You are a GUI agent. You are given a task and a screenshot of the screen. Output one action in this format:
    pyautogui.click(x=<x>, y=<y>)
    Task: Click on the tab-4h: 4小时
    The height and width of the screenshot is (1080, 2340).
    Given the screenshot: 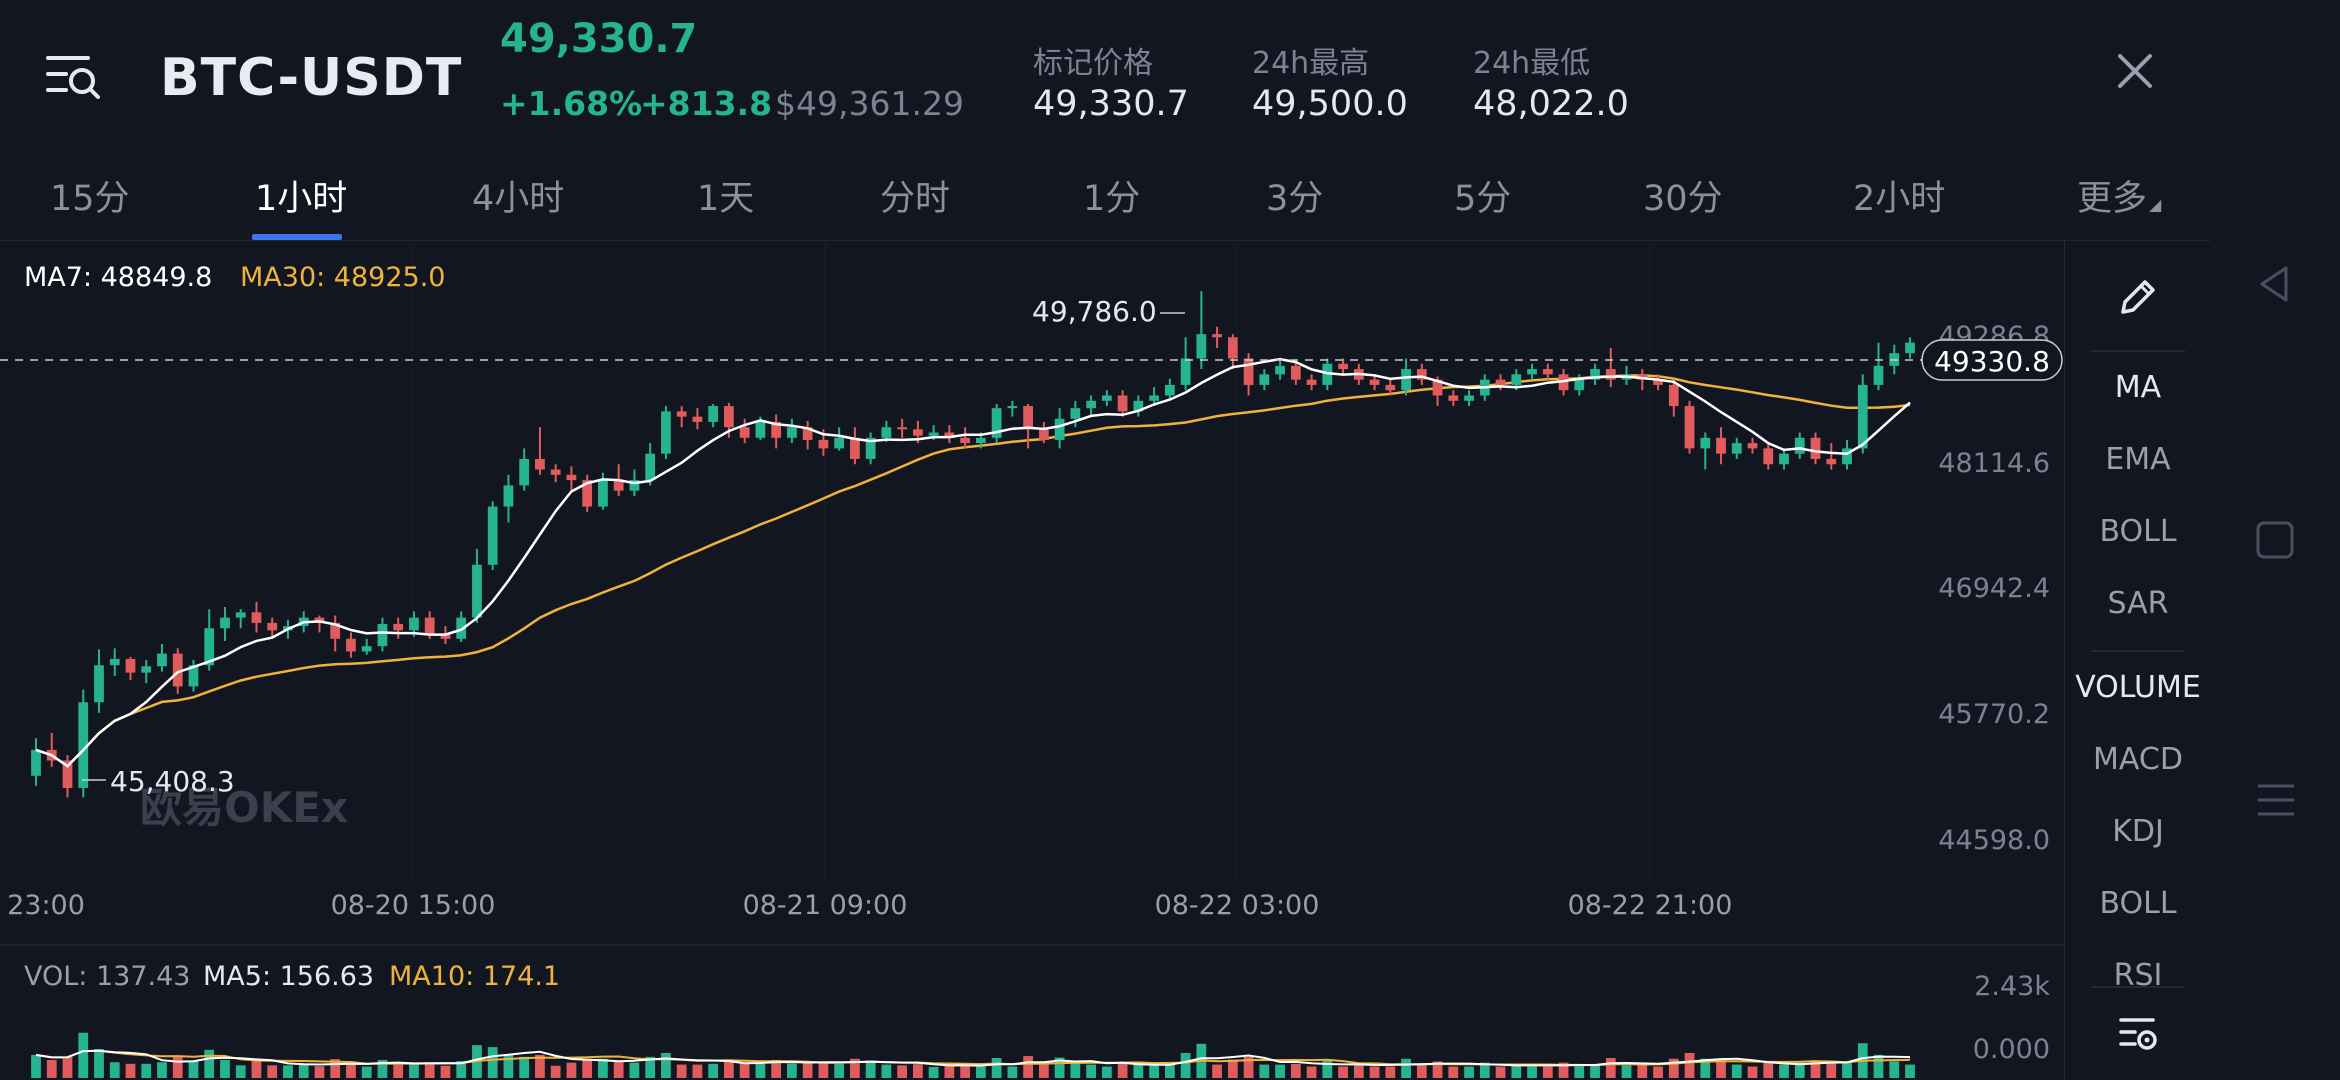 What is the action you would take?
    pyautogui.click(x=518, y=199)
    